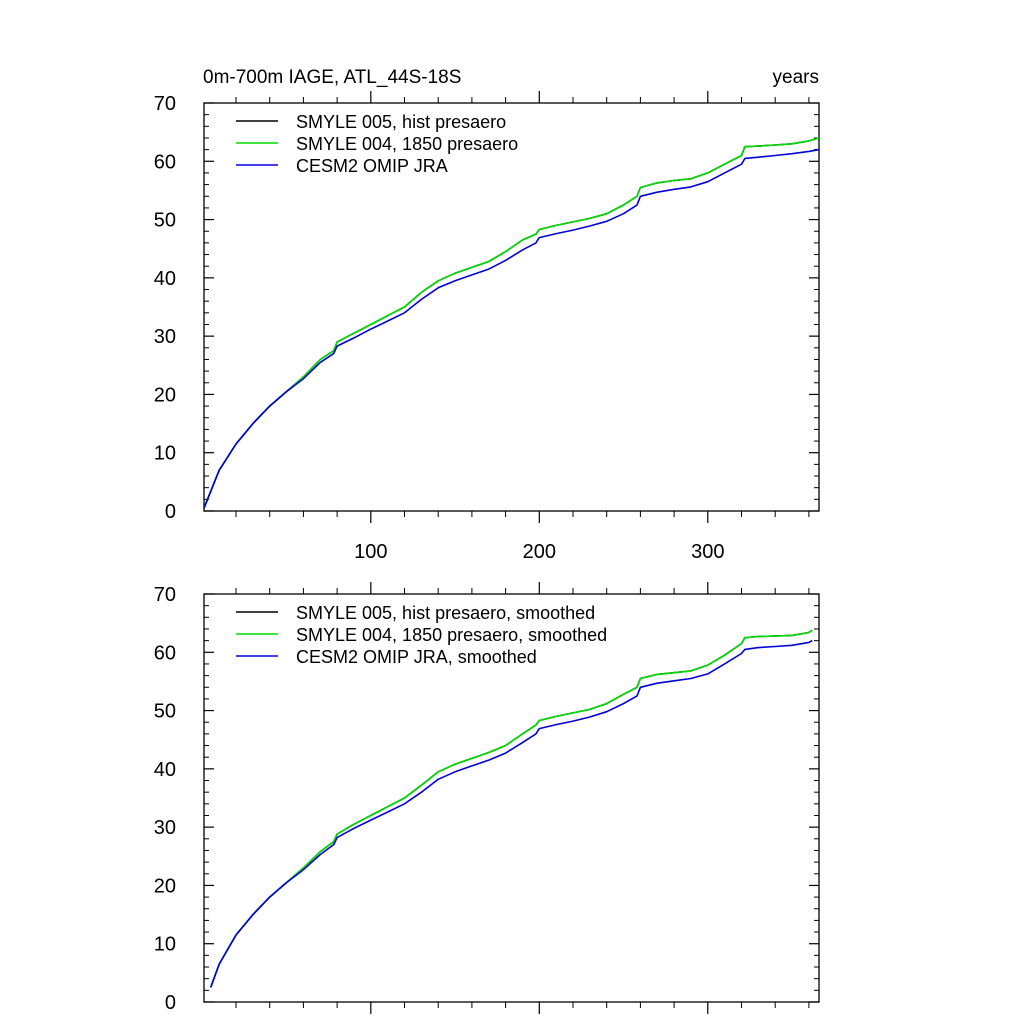  What do you see at coordinates (372, 166) in the screenshot?
I see `legend-label-2: CESM2 OMIP JRA` at bounding box center [372, 166].